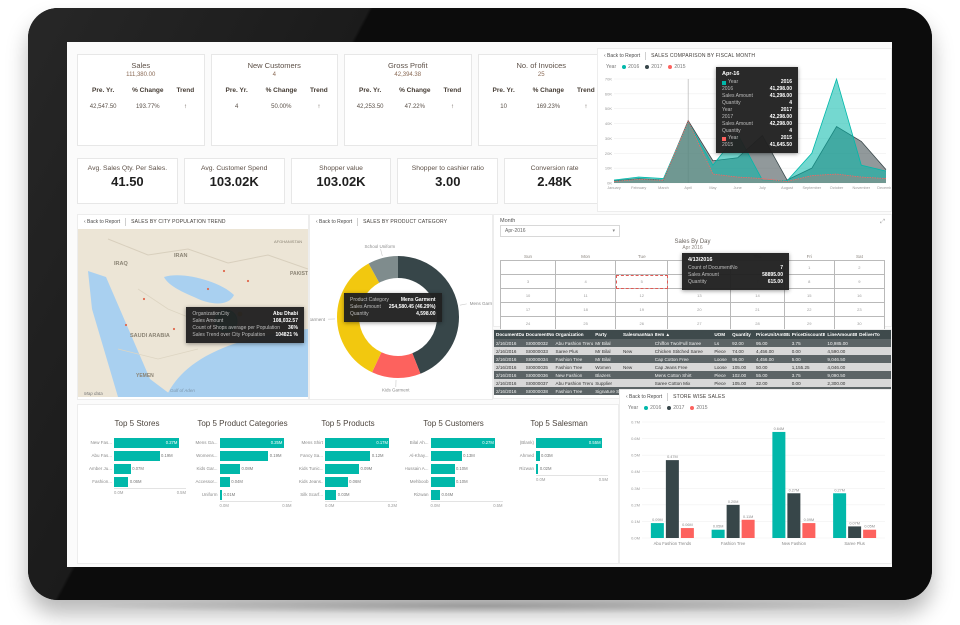  I want to click on calendar-day-cell: 20, so click(699, 309).